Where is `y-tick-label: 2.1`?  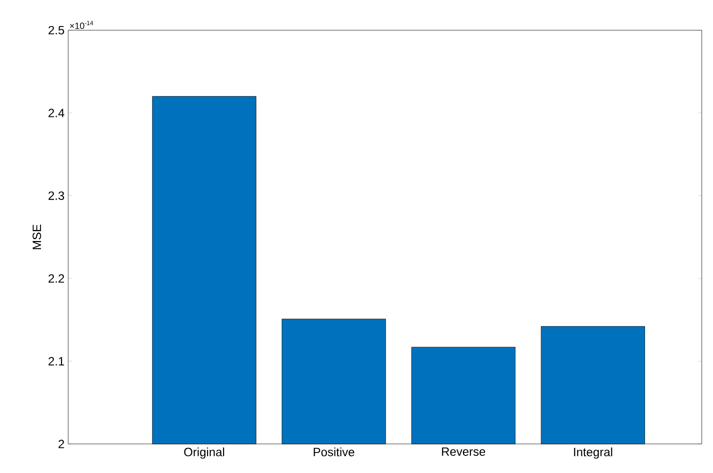 y-tick-label: 2.1 is located at coordinates (56, 361).